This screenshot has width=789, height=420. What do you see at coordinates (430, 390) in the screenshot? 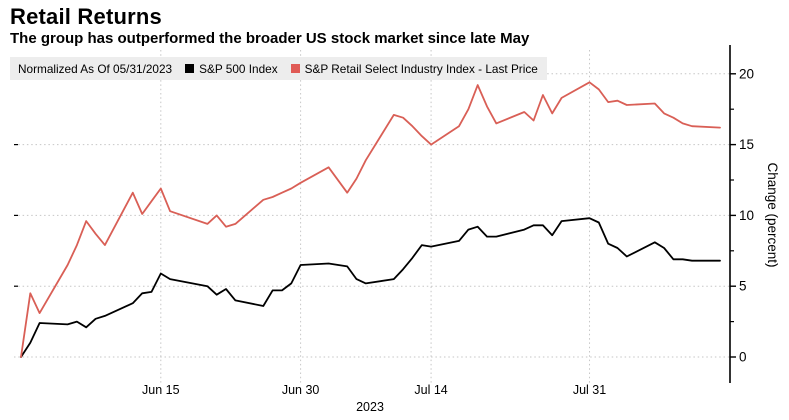
I see `x-tick-label: Jul 14` at bounding box center [430, 390].